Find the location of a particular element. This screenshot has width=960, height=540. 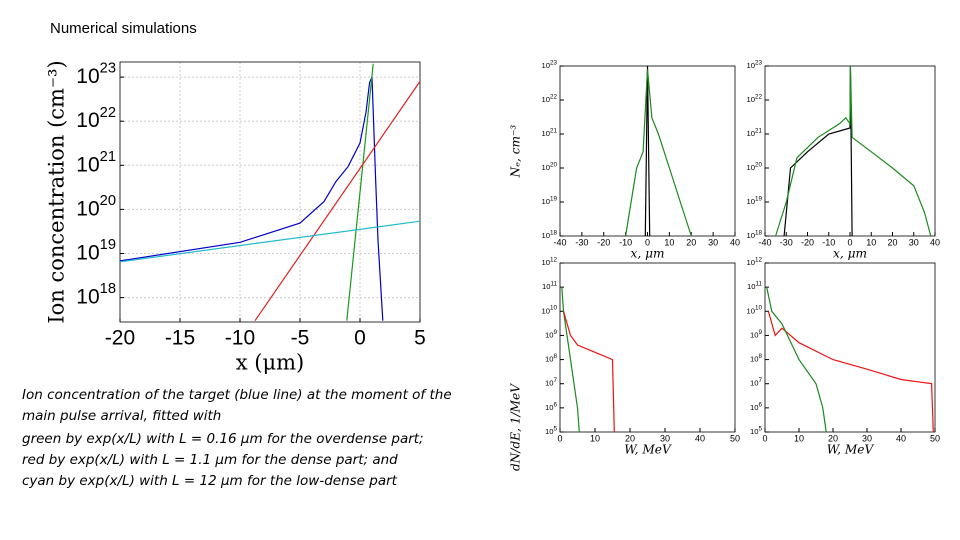

y-tick-label: 10⁸ is located at coordinates (551, 358).